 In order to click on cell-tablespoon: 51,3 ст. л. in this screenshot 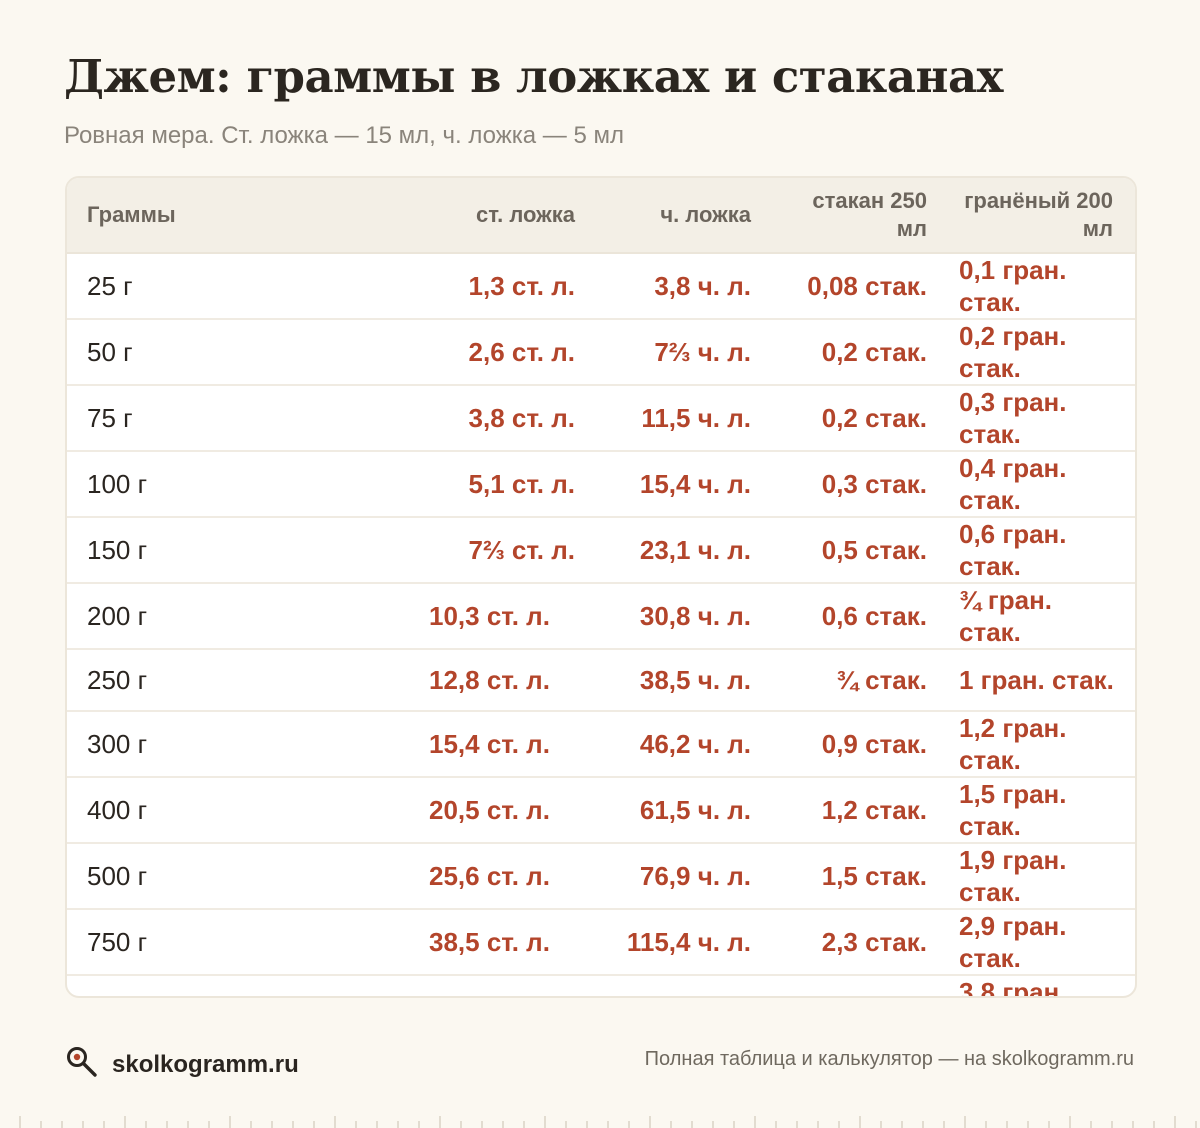, I will do `click(509, 985)`.